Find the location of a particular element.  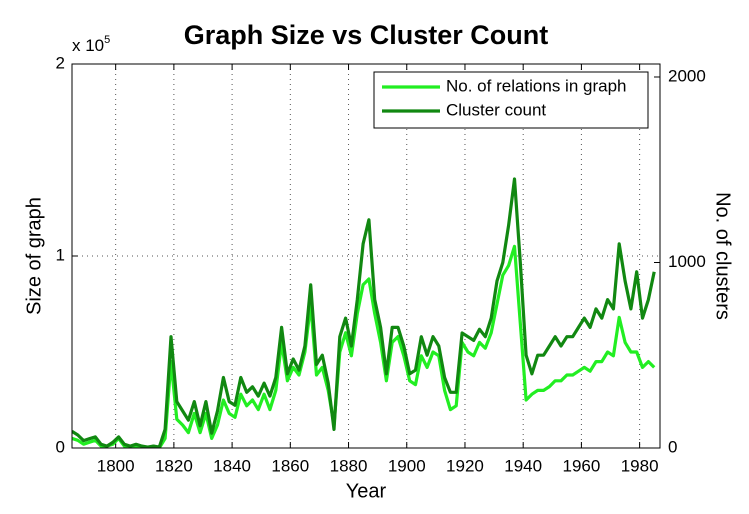

x-tick-label: 1980 is located at coordinates (640, 465).